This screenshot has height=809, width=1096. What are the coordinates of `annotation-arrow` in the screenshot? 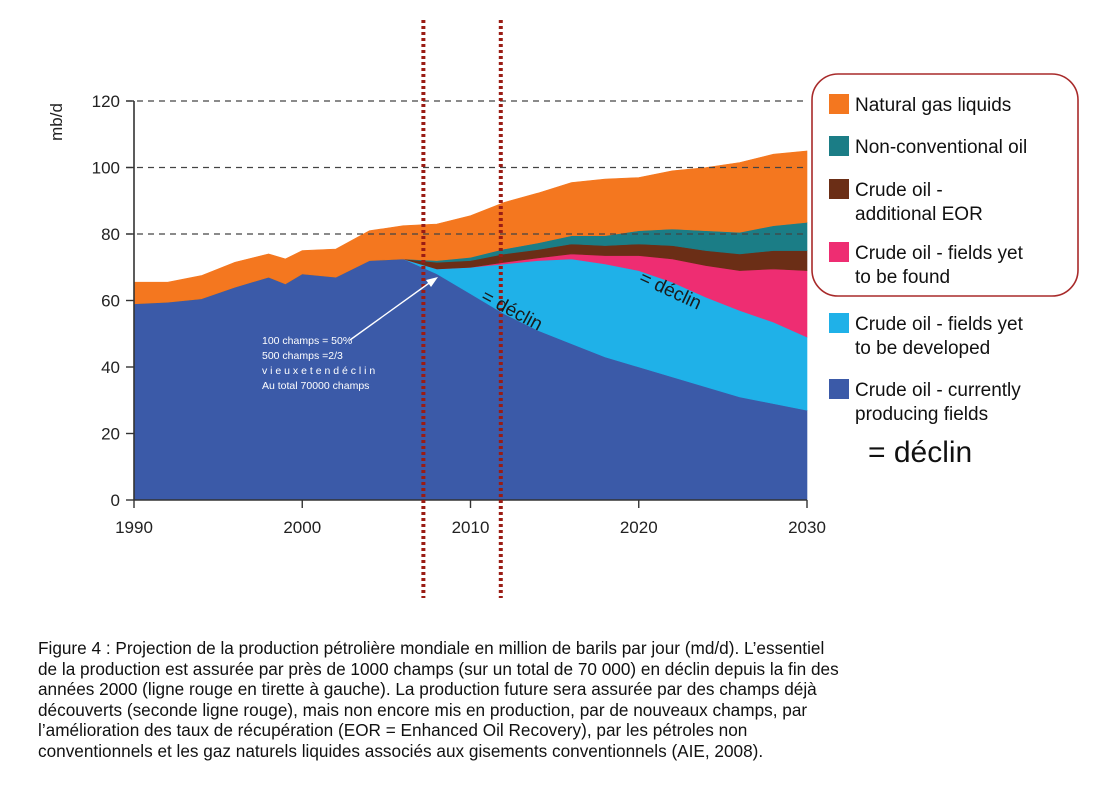 It's located at (391, 310).